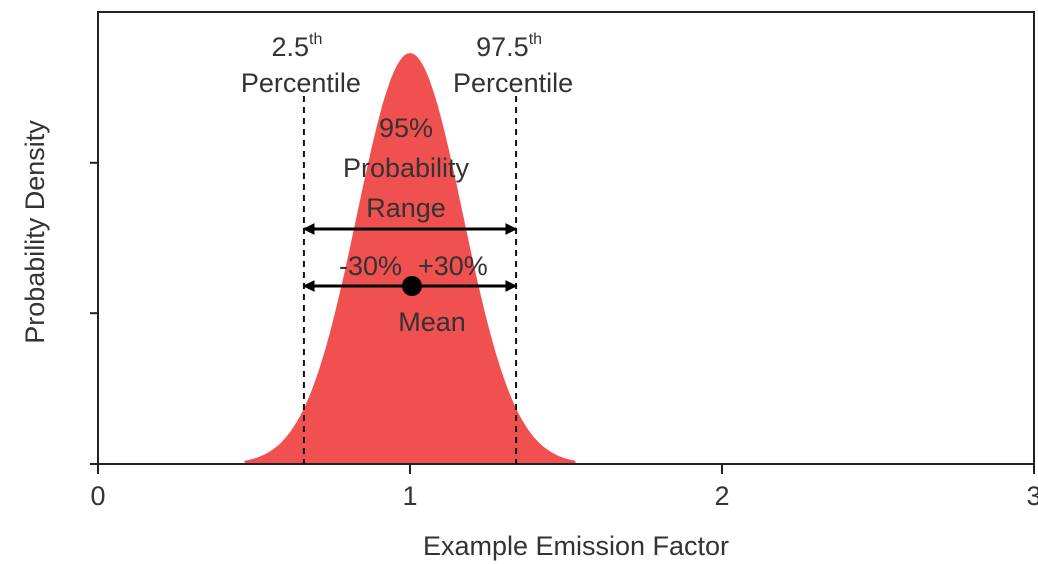  I want to click on mean-label: Mean, so click(432, 322).